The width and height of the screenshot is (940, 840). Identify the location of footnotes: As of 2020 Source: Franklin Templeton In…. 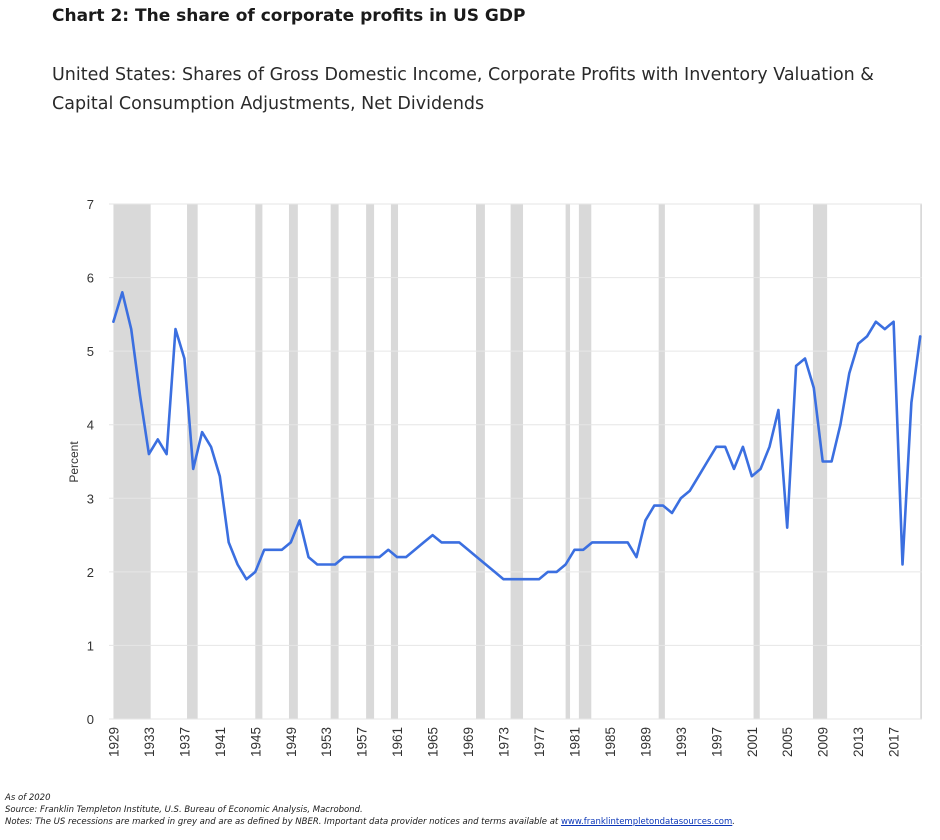
(370, 810).